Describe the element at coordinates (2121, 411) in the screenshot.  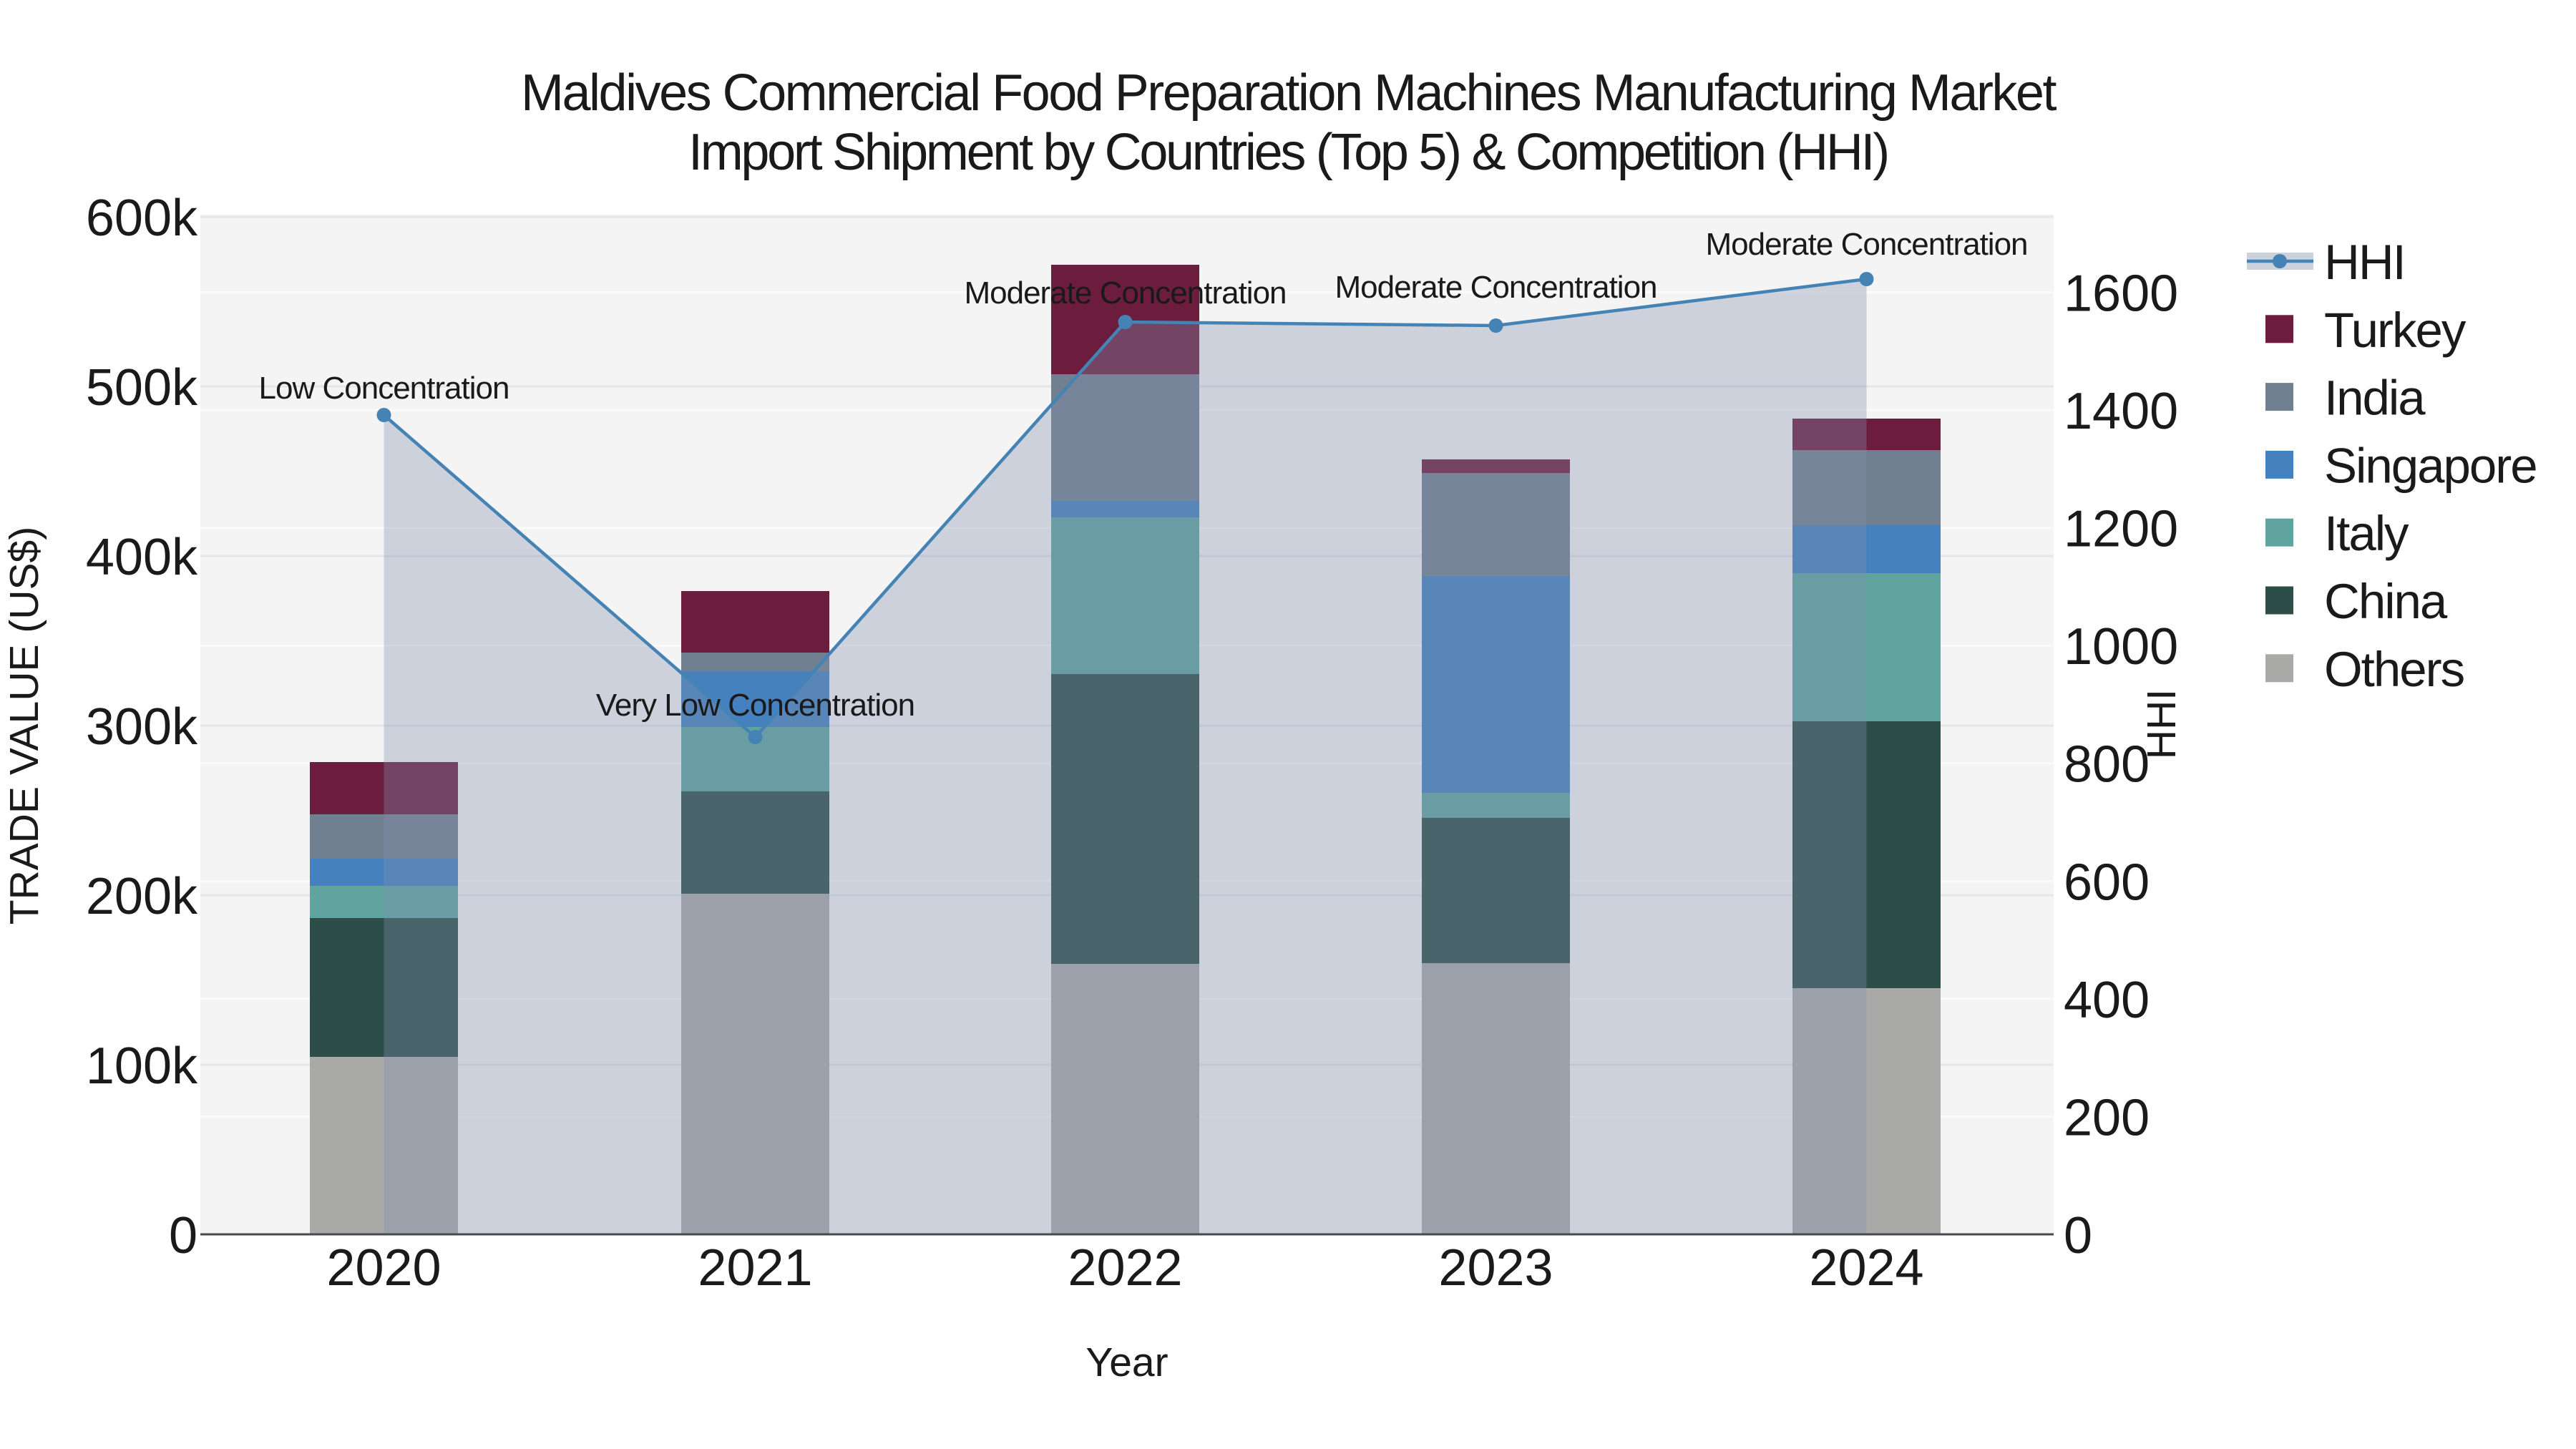
I see `svg-text: 1400` at that location.